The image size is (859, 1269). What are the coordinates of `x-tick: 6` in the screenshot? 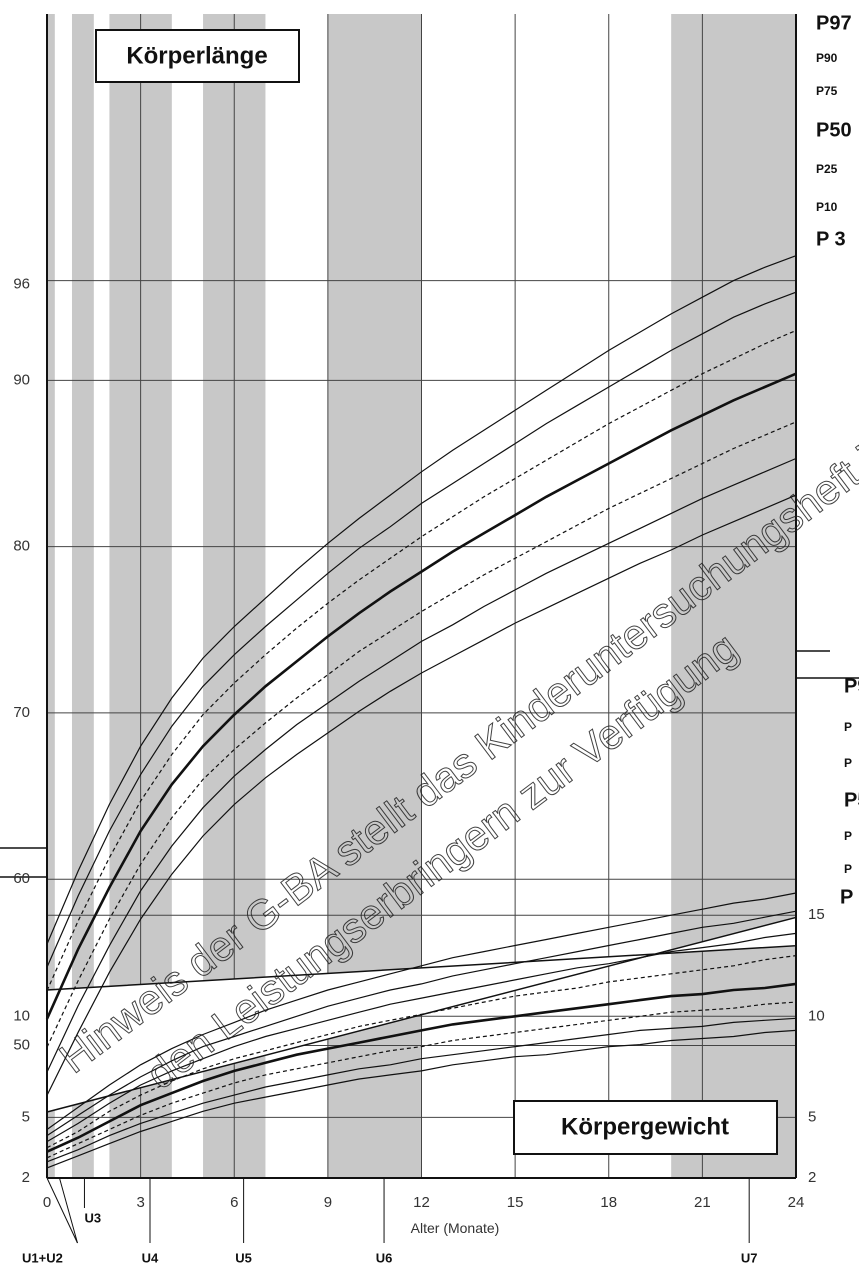 It's located at (234, 1202).